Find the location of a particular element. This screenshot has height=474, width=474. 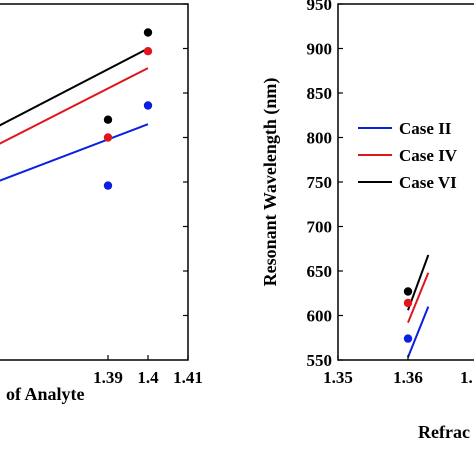

right-y-tick-label: 950 is located at coordinates (320, 7).